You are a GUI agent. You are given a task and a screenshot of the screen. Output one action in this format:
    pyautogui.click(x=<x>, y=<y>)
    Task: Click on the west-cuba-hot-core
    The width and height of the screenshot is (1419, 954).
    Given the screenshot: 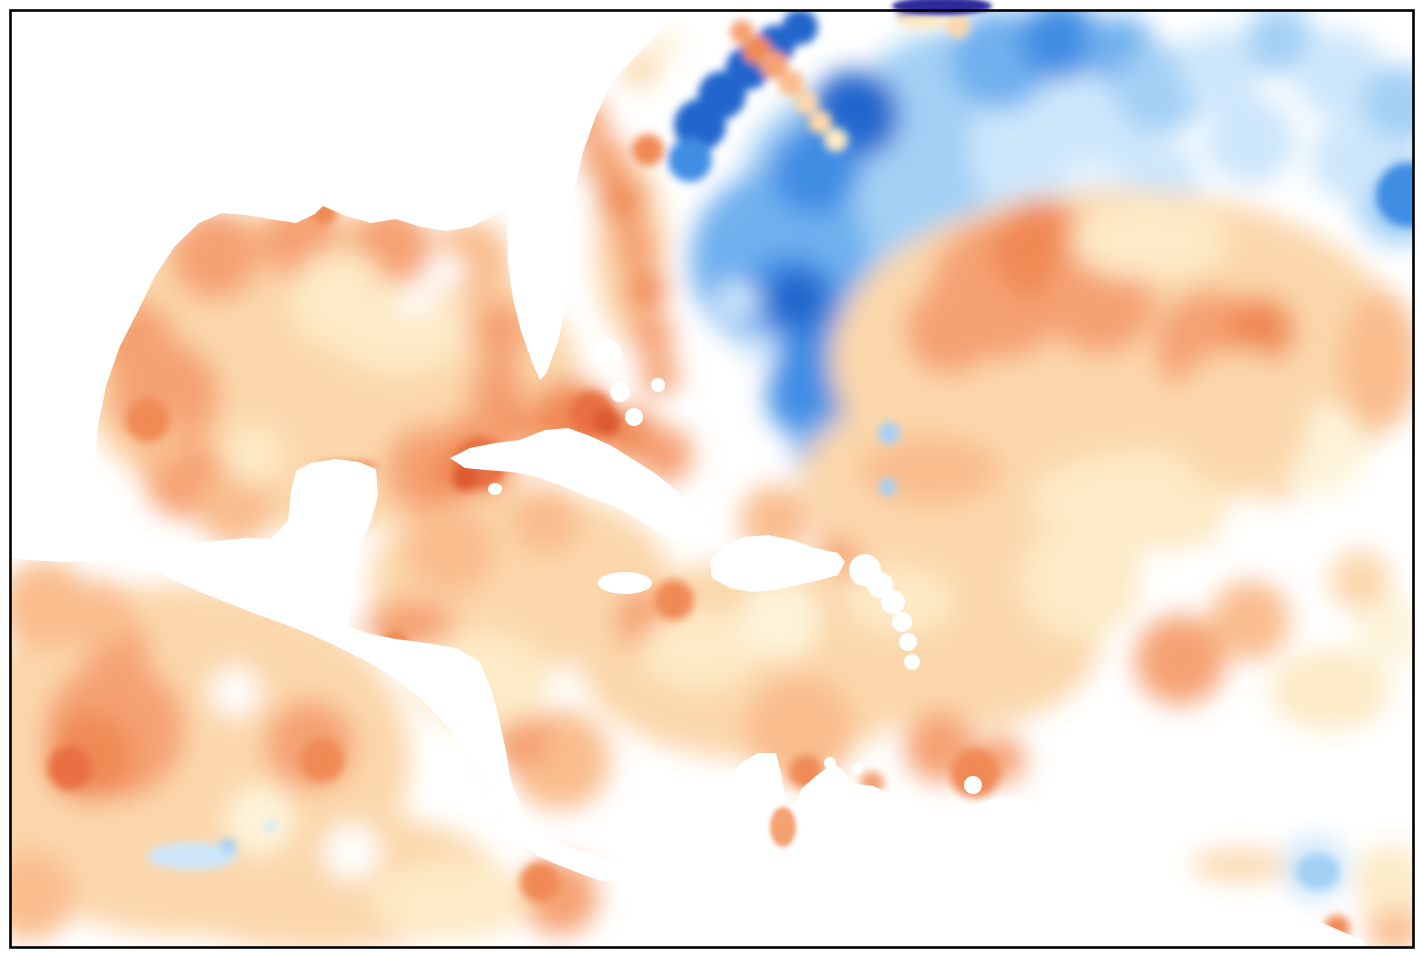 What is the action you would take?
    pyautogui.click(x=465, y=478)
    